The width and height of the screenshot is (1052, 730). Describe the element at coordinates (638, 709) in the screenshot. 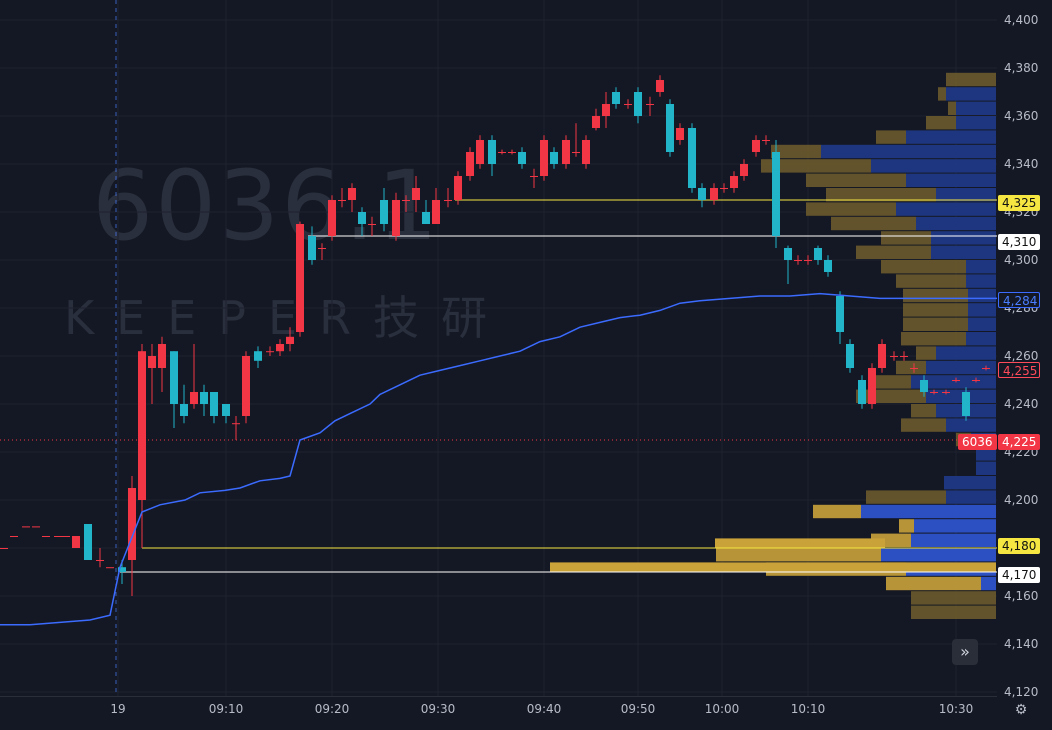

I see `x-tick-label: 09:50` at that location.